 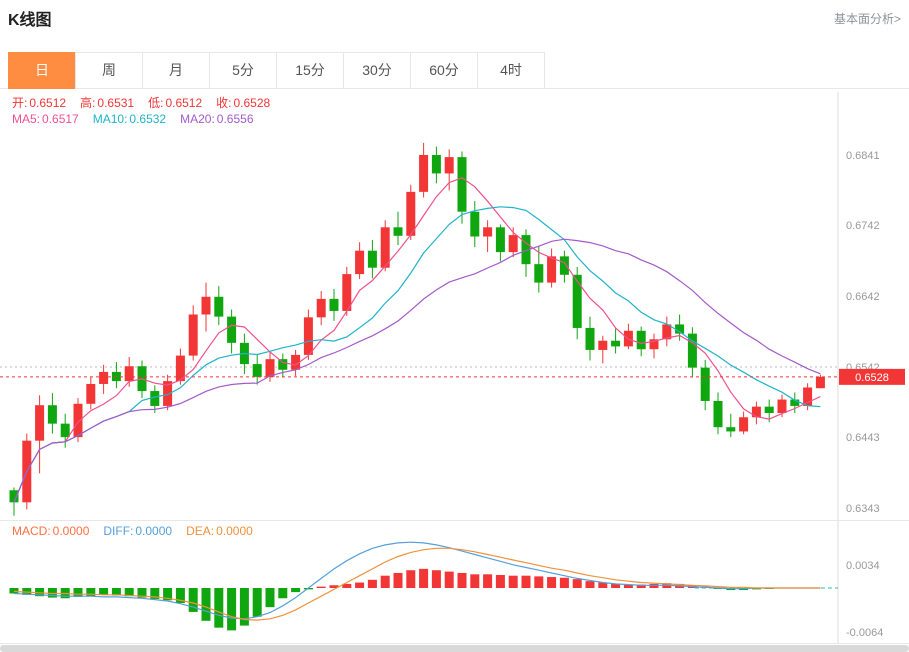 What do you see at coordinates (872, 376) in the screenshot?
I see `current-price-badge` at bounding box center [872, 376].